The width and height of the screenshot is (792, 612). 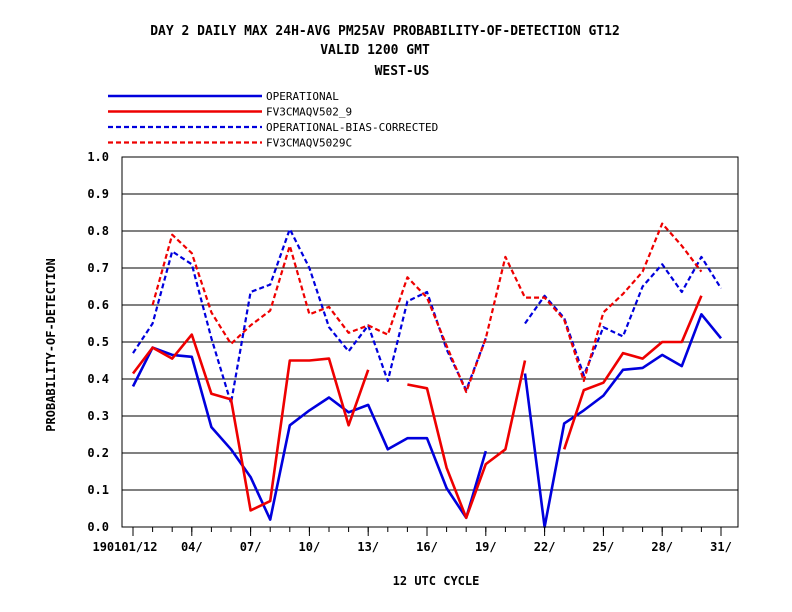 What do you see at coordinates (604, 547) in the screenshot?
I see `x-tick-label: 25/` at bounding box center [604, 547].